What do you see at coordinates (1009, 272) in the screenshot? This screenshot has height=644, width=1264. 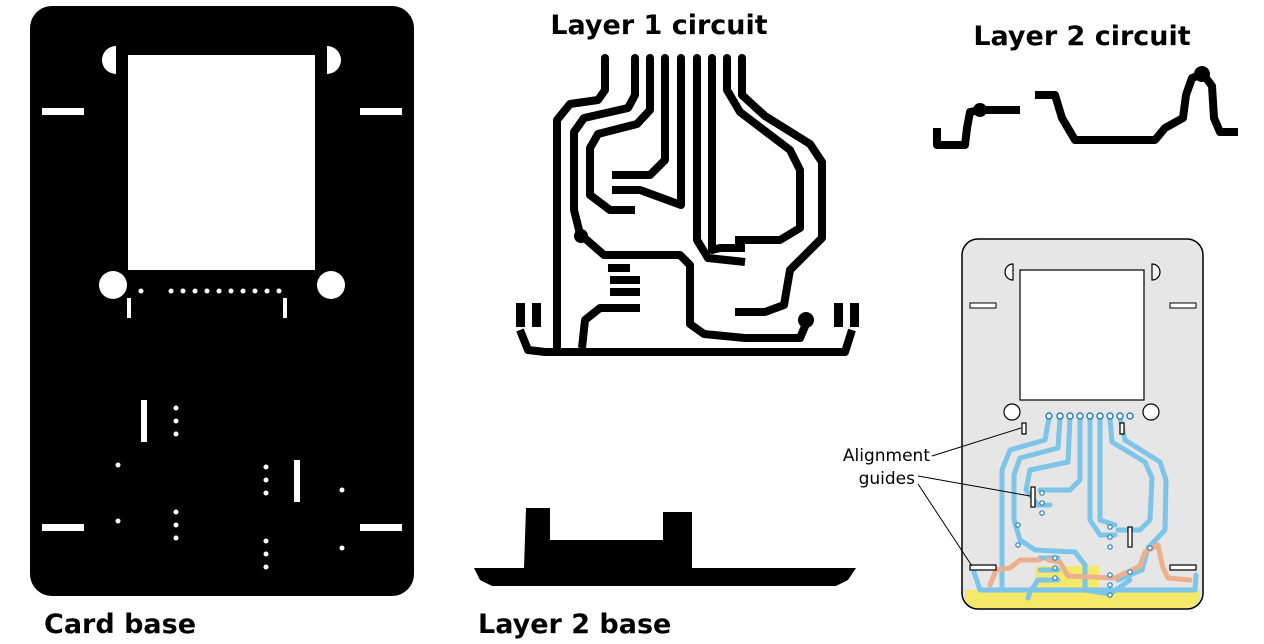 I see `assembled-hole-top-left` at bounding box center [1009, 272].